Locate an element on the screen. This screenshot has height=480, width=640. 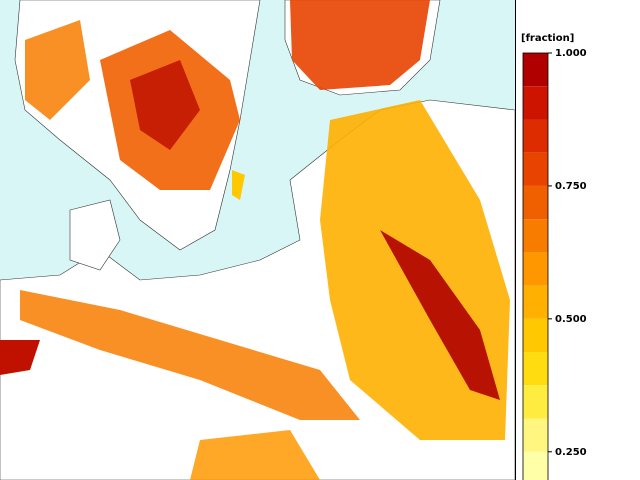
field-finland is located at coordinates (360, 45).